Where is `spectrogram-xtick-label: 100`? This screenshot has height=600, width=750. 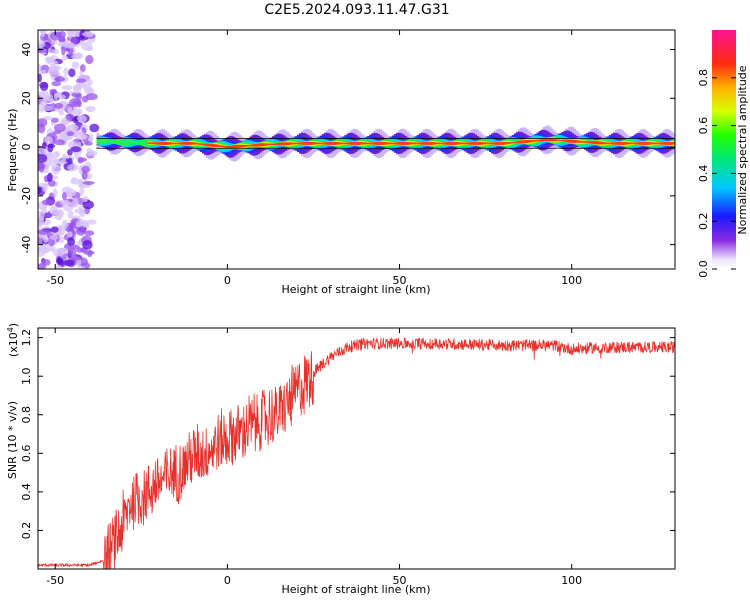 spectrogram-xtick-label: 100 is located at coordinates (571, 280).